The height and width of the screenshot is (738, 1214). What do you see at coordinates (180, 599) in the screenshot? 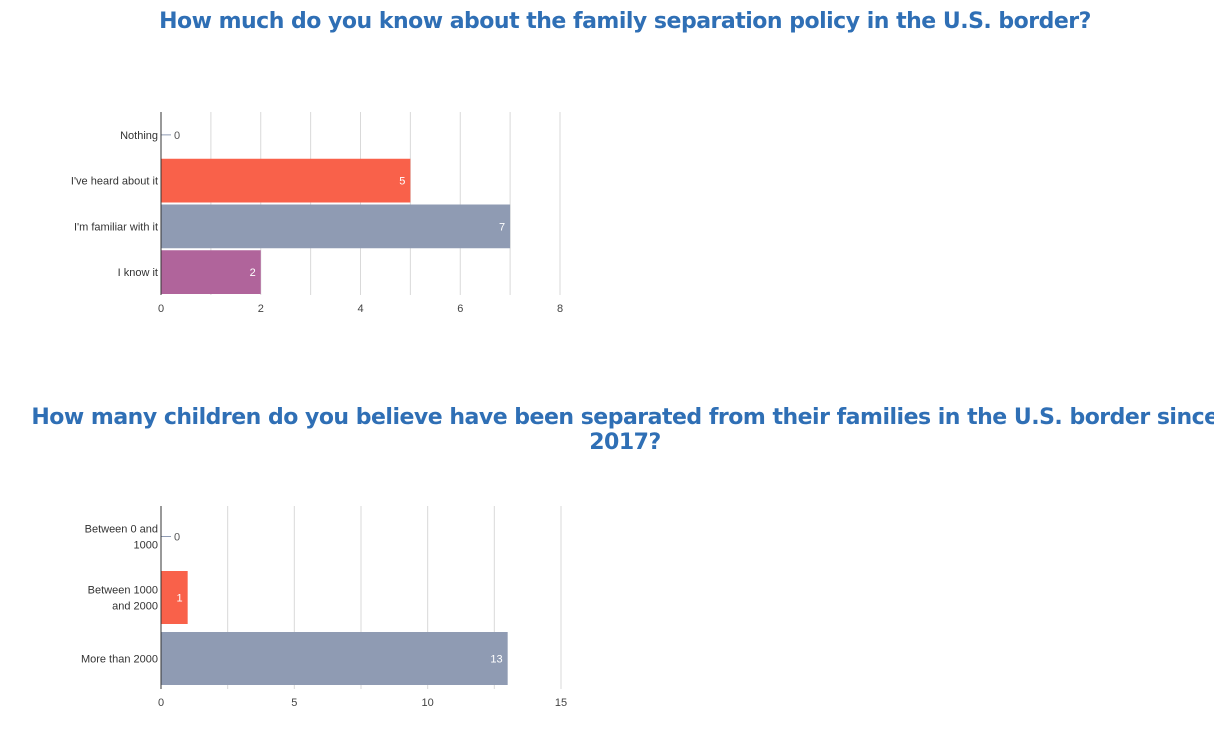
I see `chart-2-data-label: 1` at bounding box center [180, 599].